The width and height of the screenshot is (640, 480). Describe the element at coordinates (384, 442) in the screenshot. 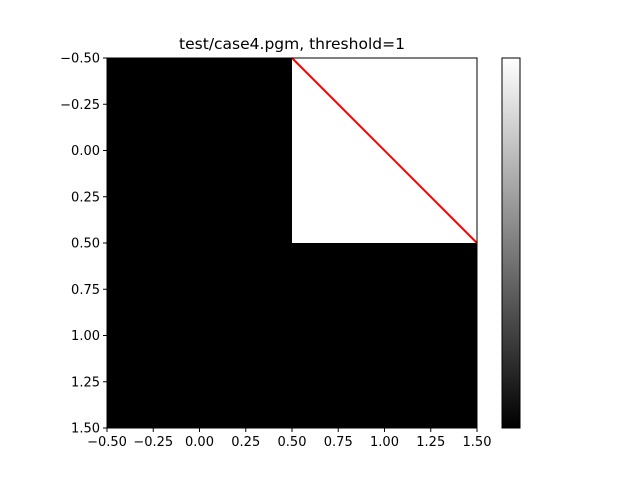

I see `x-tick-label: 1.00` at that location.